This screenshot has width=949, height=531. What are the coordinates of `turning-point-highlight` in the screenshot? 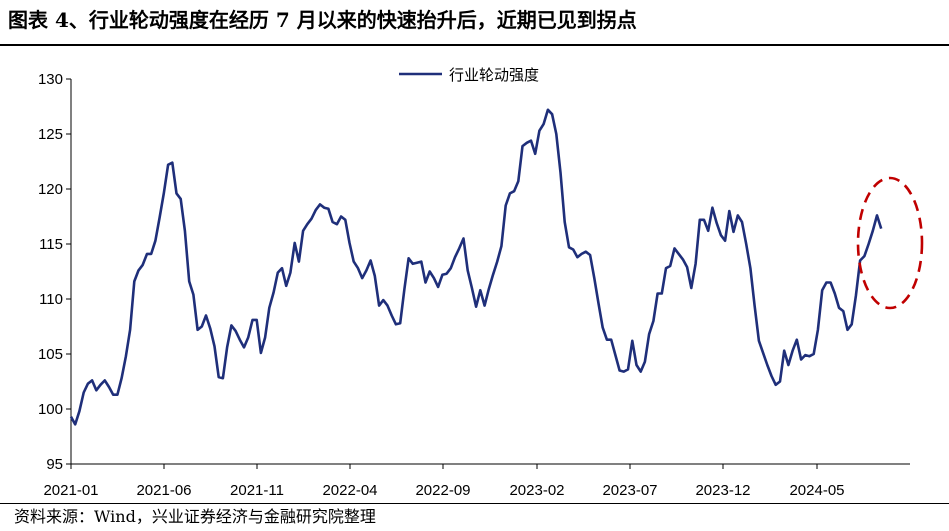 It's located at (890, 243).